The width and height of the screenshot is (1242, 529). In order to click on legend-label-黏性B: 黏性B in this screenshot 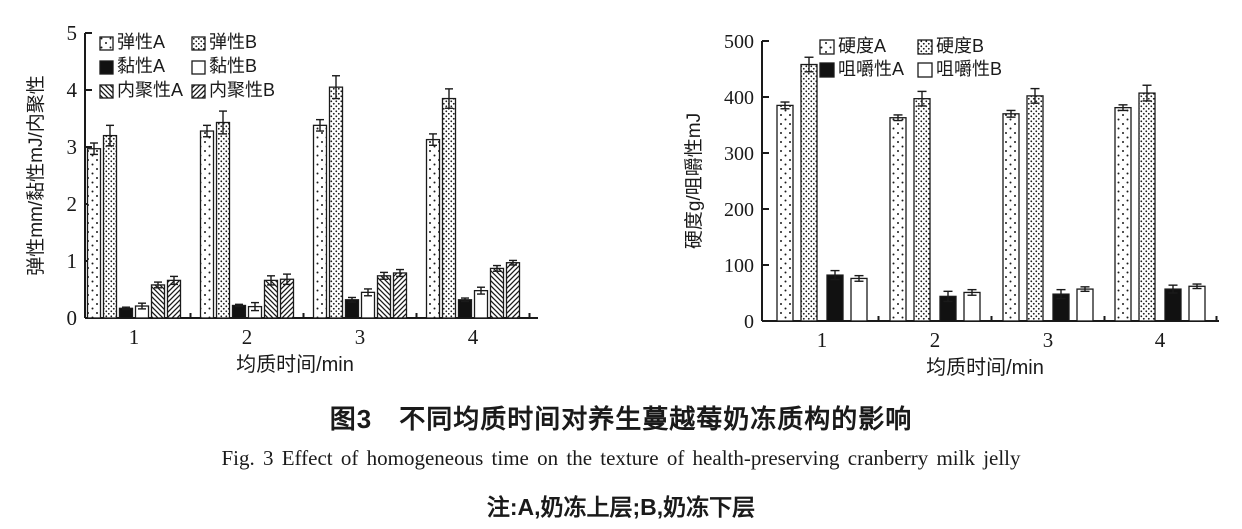, I will do `click(233, 66)`.